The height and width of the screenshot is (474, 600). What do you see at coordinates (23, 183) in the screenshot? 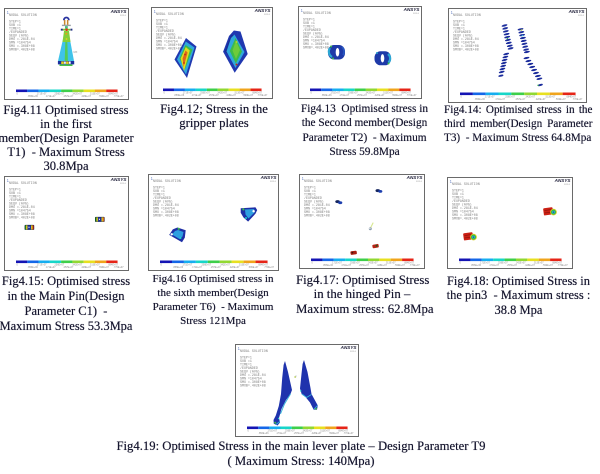
I see `svg-text: NODAL SOLUTION` at bounding box center [23, 183].